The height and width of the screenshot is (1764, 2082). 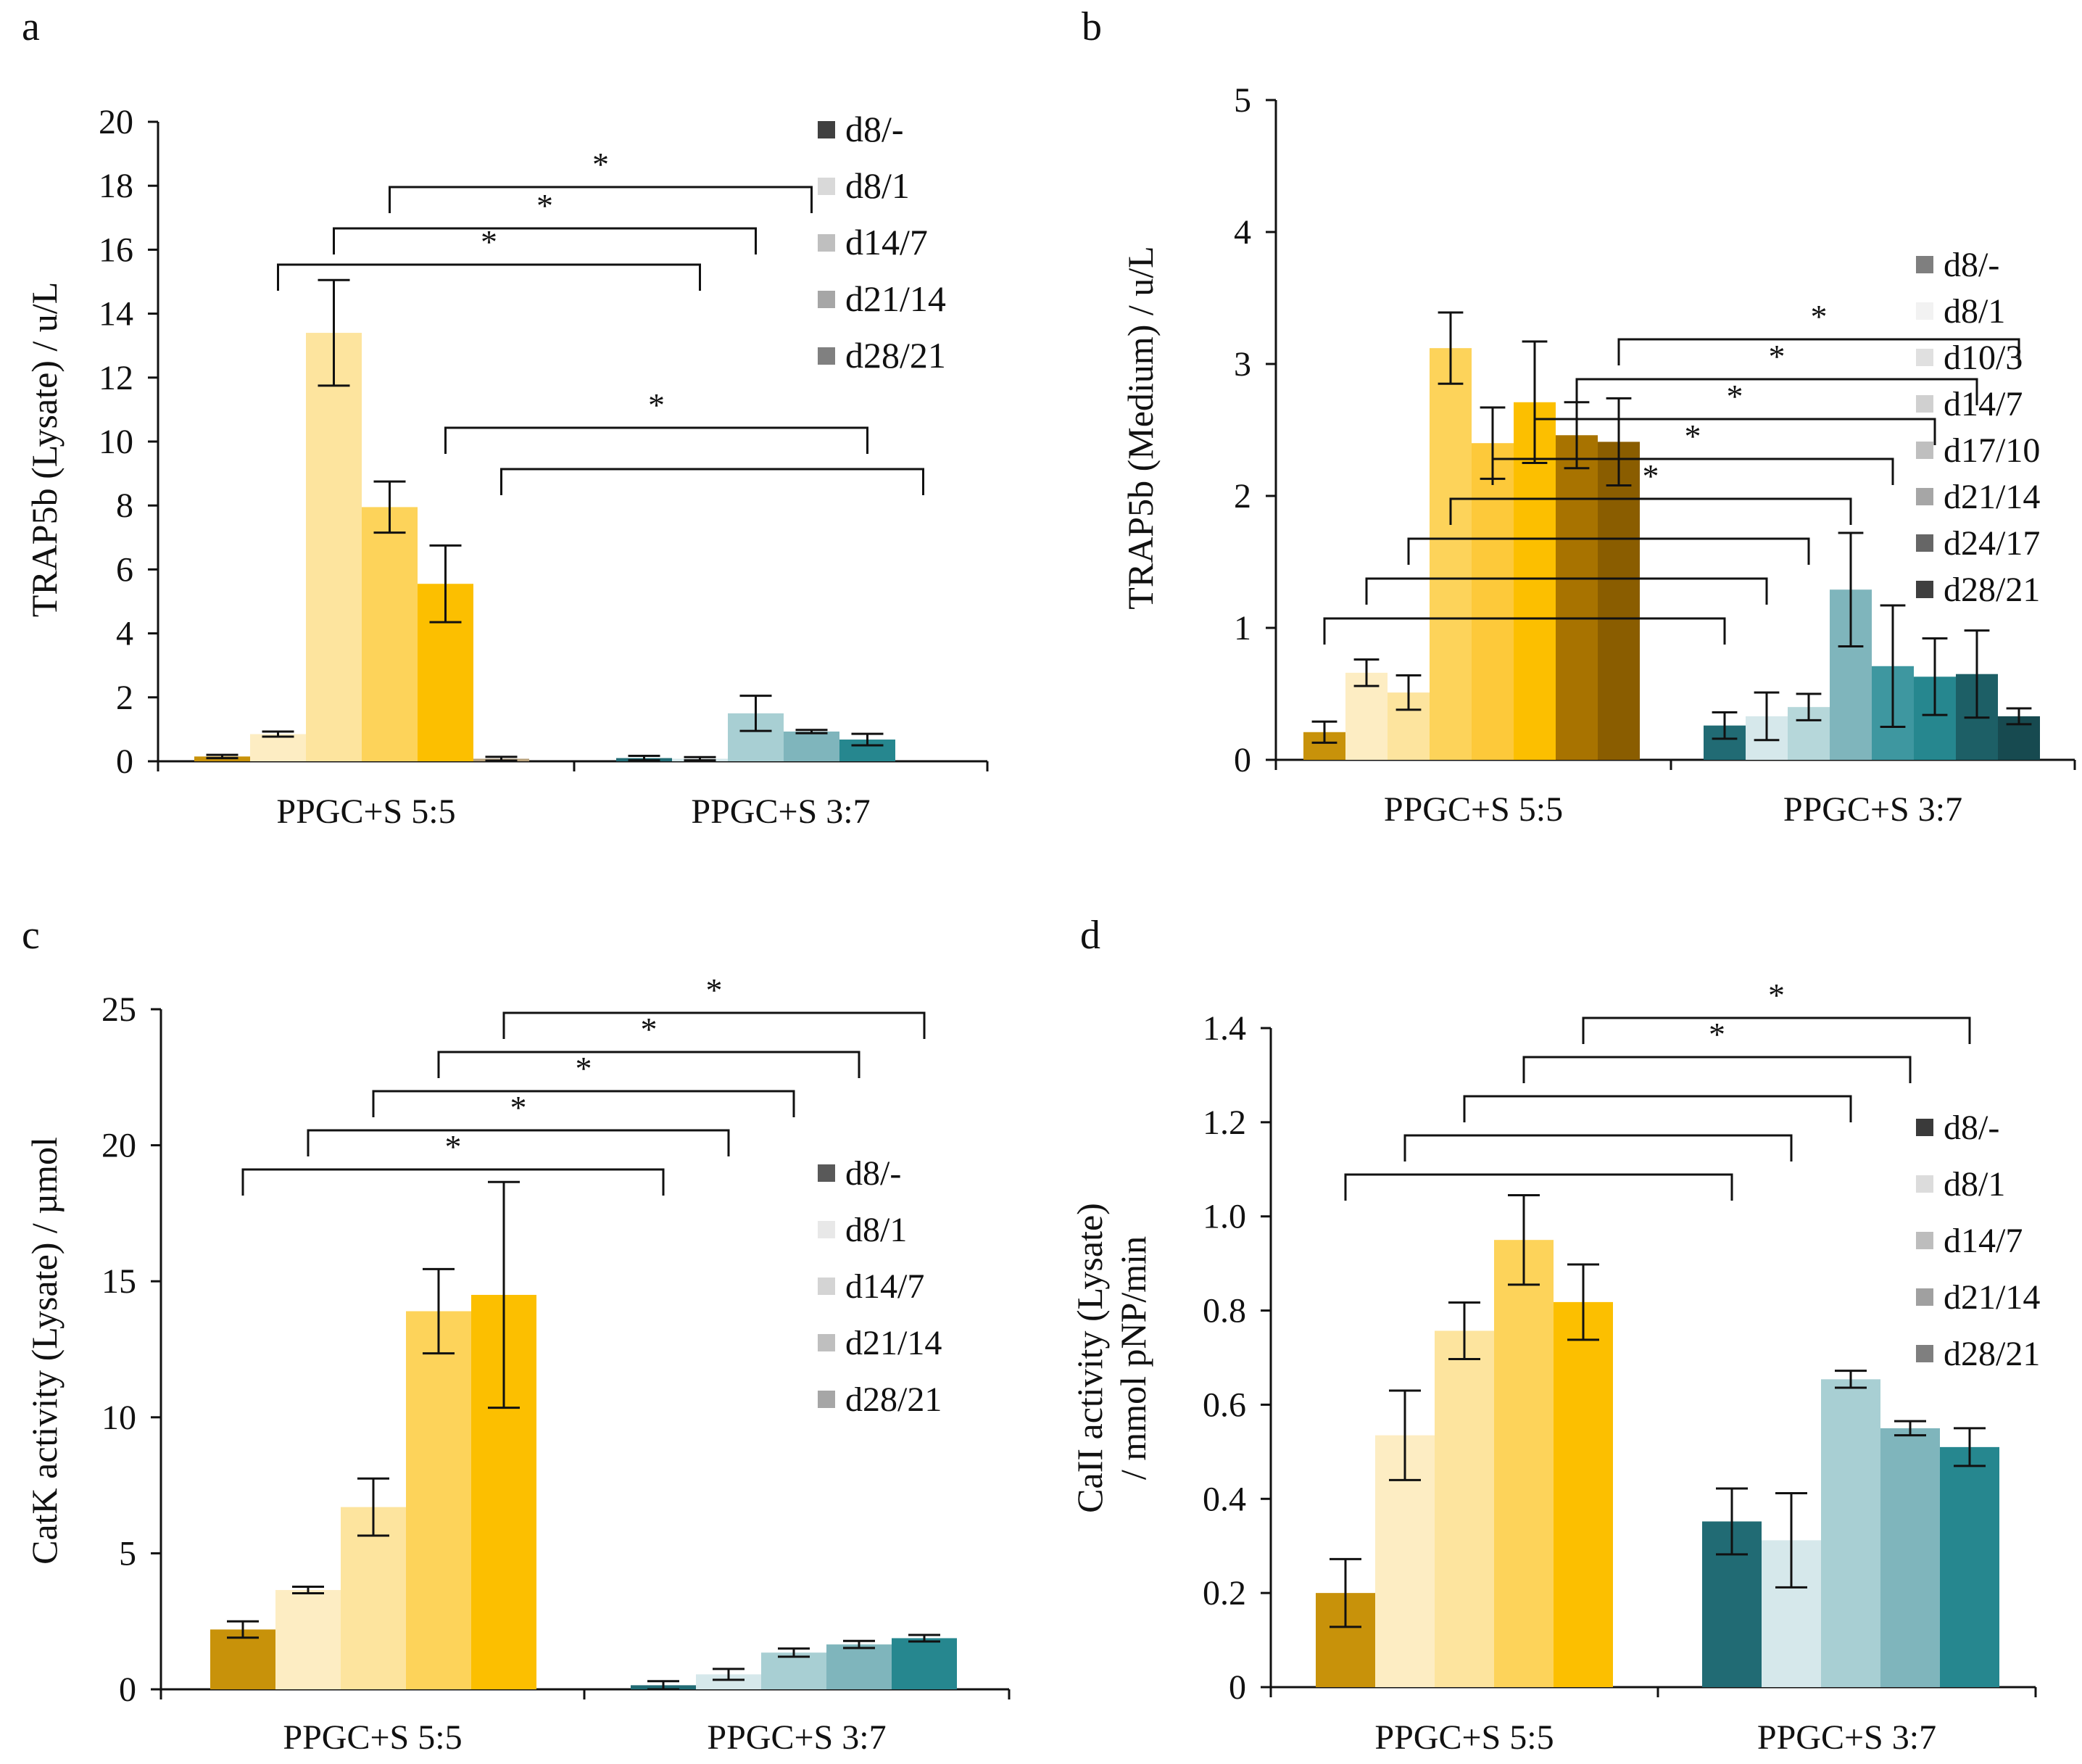 What do you see at coordinates (896, 298) in the screenshot?
I see `legend-label: d21/14` at bounding box center [896, 298].